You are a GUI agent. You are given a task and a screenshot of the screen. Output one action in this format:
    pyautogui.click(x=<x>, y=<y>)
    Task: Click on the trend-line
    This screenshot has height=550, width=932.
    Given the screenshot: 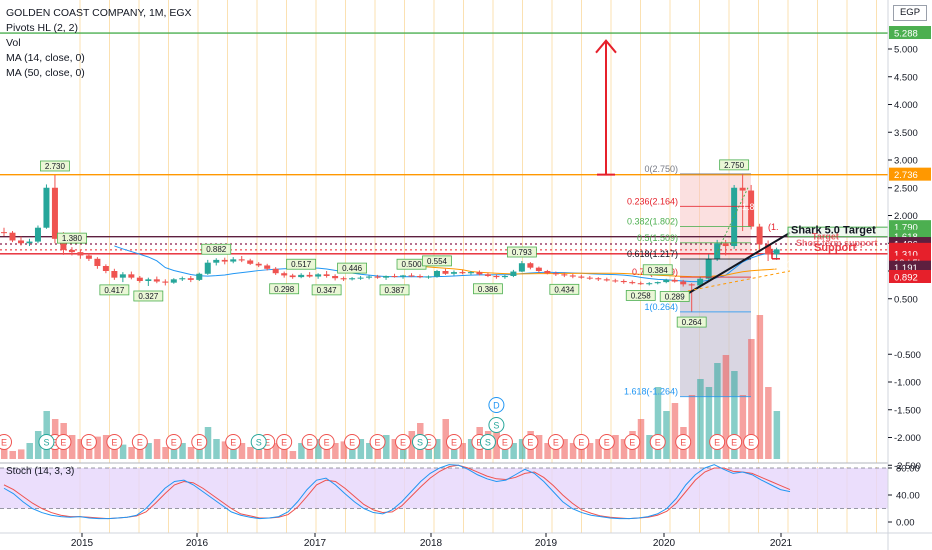 What is the action you would take?
    pyautogui.click(x=736, y=264)
    